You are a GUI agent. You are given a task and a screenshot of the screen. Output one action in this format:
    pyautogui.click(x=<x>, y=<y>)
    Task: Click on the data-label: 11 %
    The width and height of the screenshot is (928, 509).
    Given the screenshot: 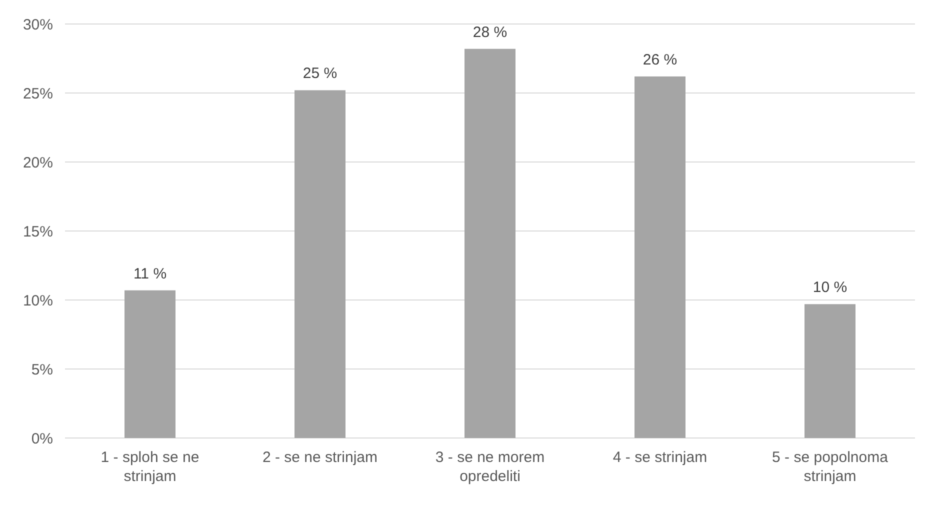 What is the action you would take?
    pyautogui.click(x=150, y=273)
    